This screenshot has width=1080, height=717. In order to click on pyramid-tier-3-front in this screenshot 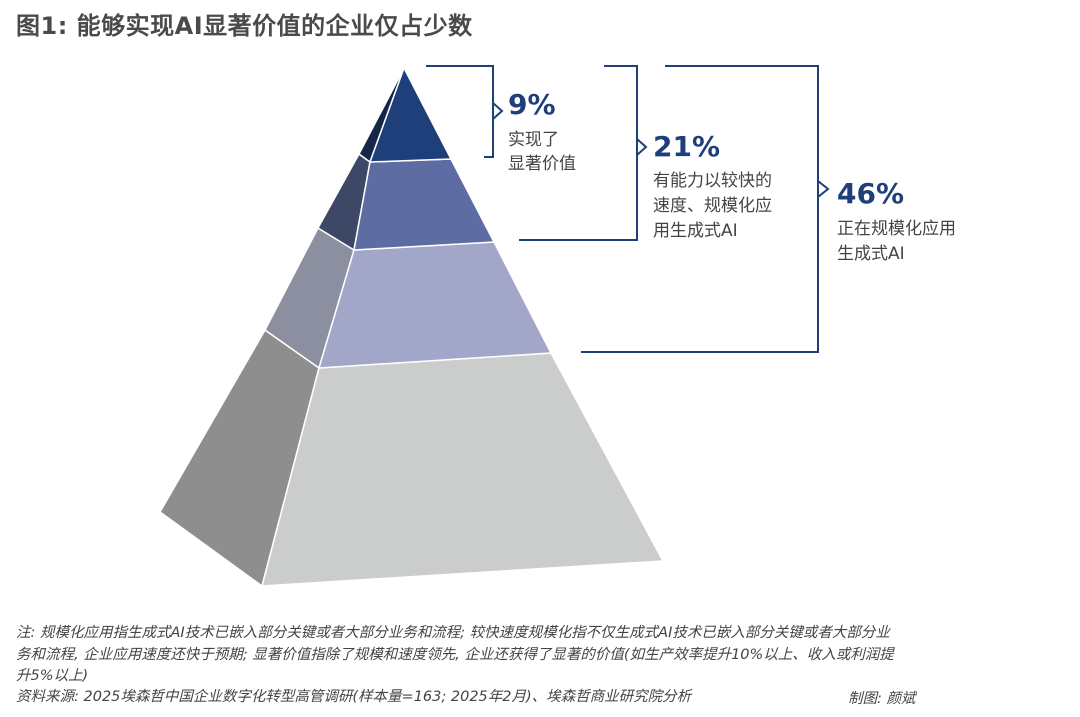, I will do `click(435, 305)`.